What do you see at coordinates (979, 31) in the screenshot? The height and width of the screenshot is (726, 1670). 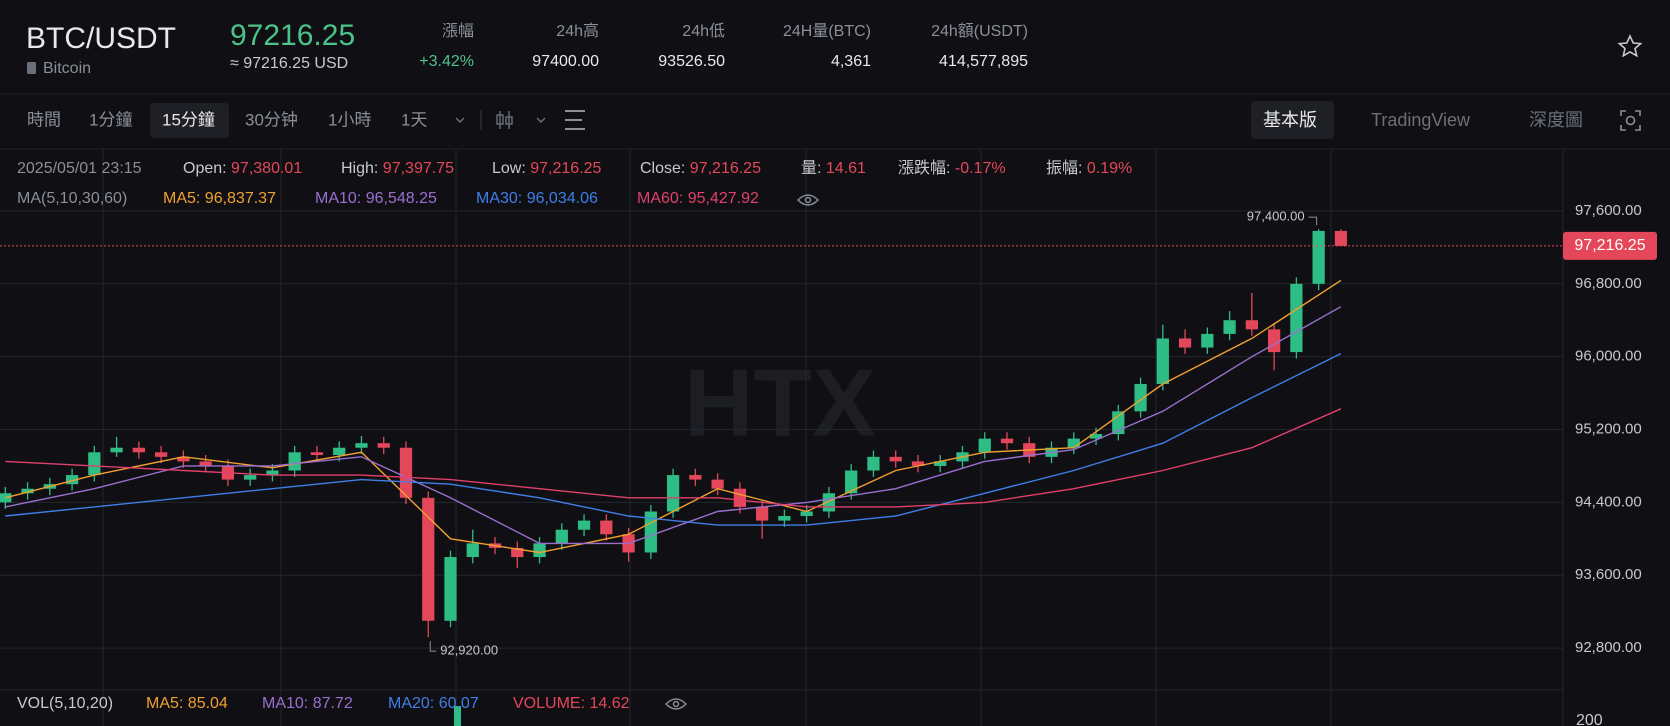 I see `stat-label: 24h額(USDT)` at bounding box center [979, 31].